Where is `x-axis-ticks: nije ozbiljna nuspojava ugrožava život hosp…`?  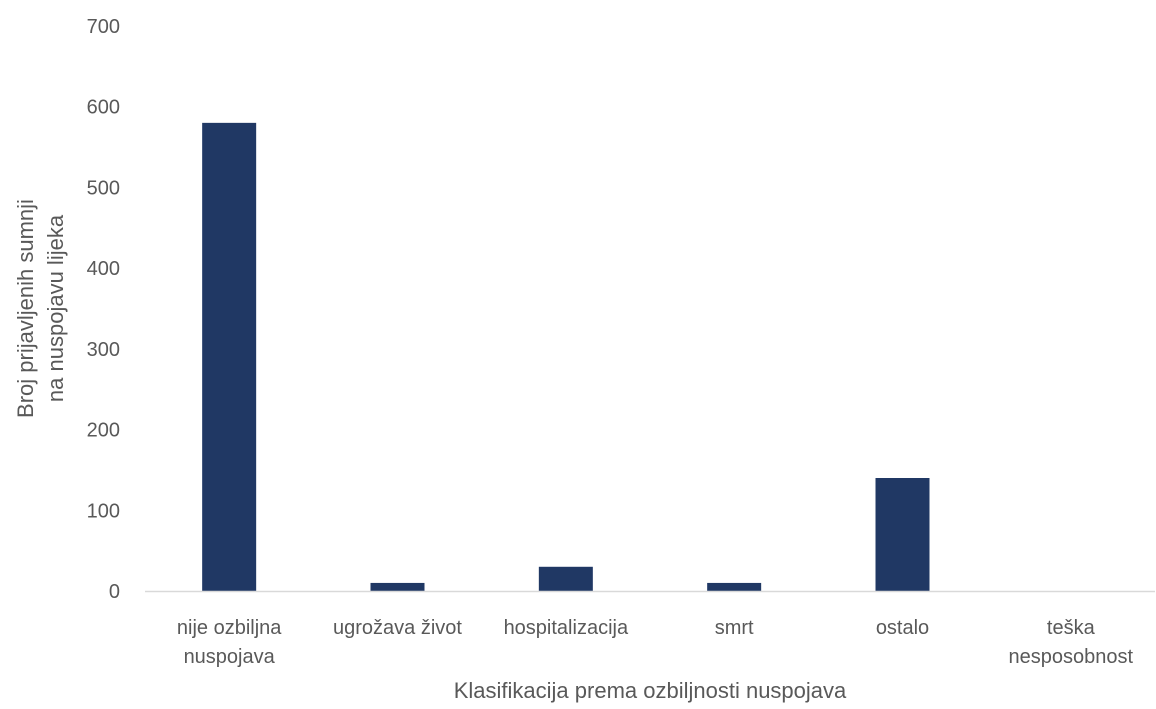
x-axis-ticks: nije ozbiljna nuspojava ugrožava život hosp… is located at coordinates (655, 642).